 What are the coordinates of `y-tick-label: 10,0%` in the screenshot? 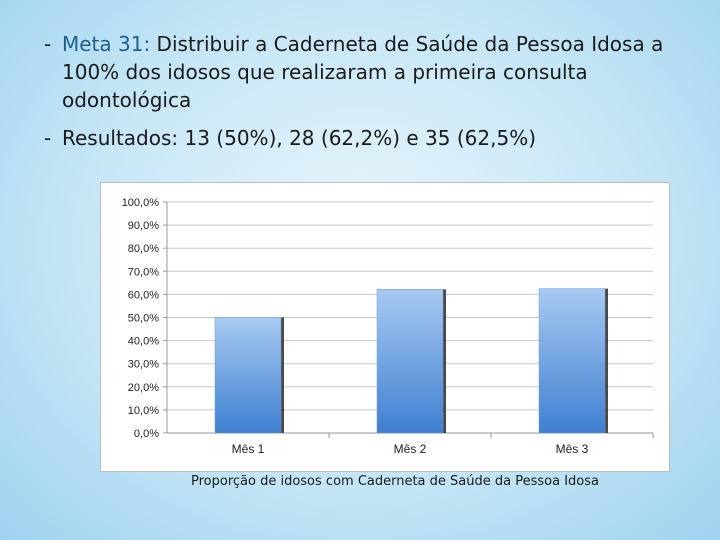 It's located at (143, 411).